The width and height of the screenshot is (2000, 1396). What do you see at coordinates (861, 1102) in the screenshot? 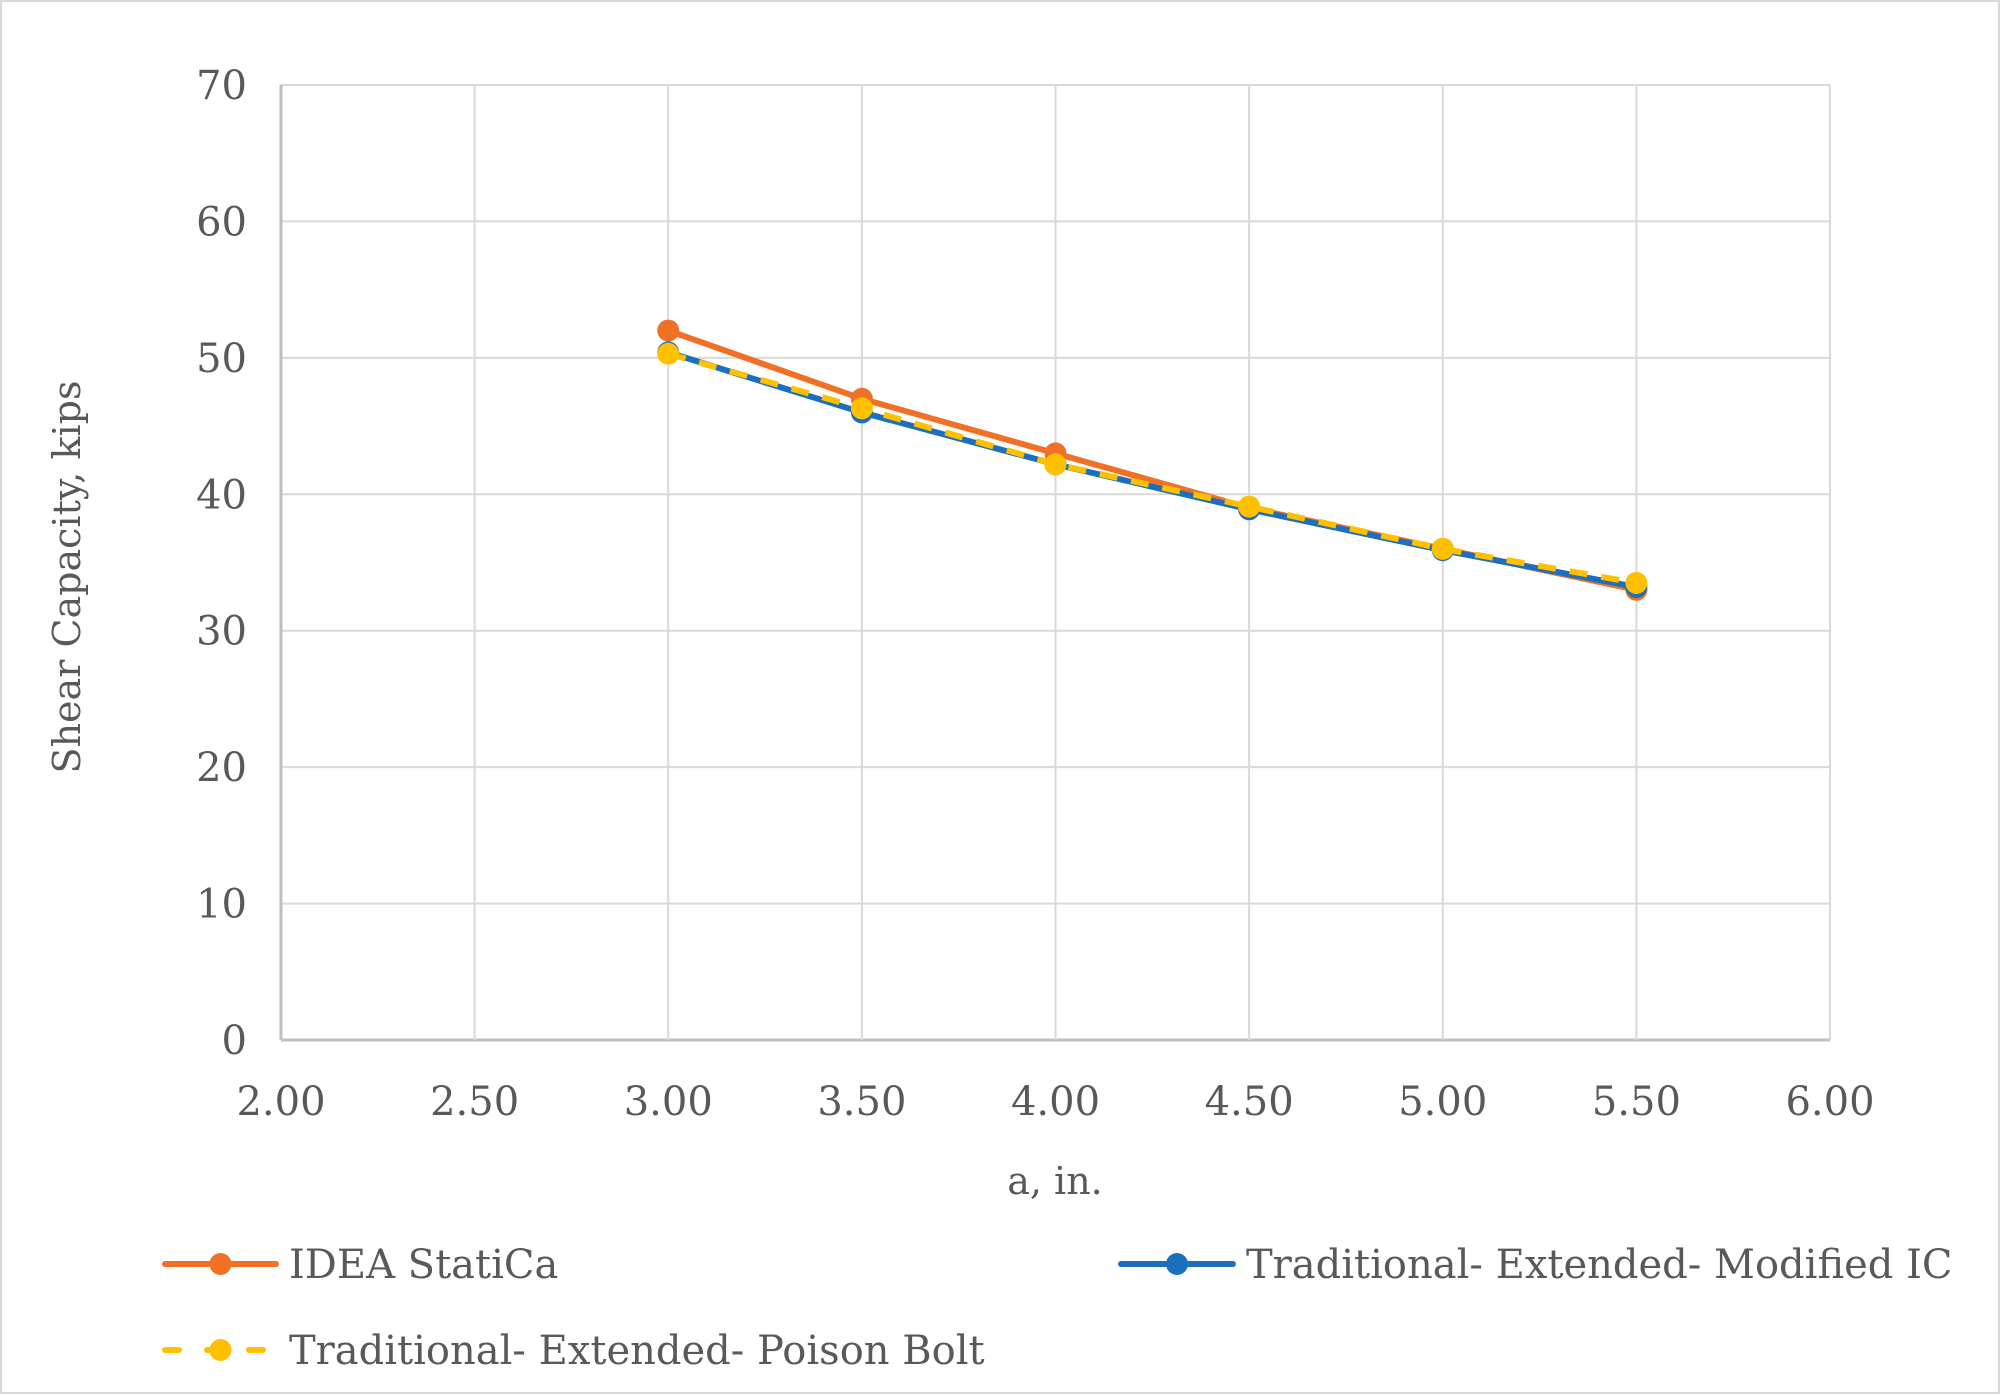
I see `x-tick-label: 3.50` at bounding box center [861, 1102].